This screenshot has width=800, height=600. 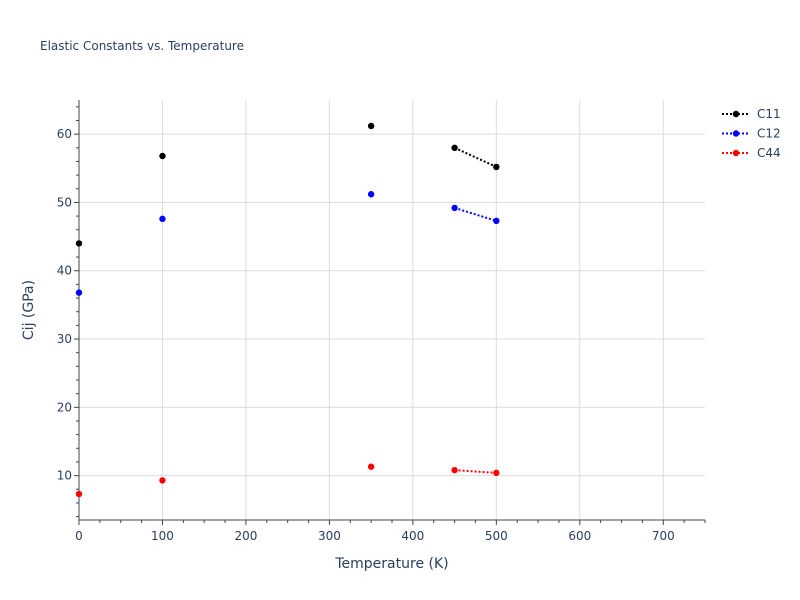 I want to click on x-tick-label: 500, so click(x=496, y=536).